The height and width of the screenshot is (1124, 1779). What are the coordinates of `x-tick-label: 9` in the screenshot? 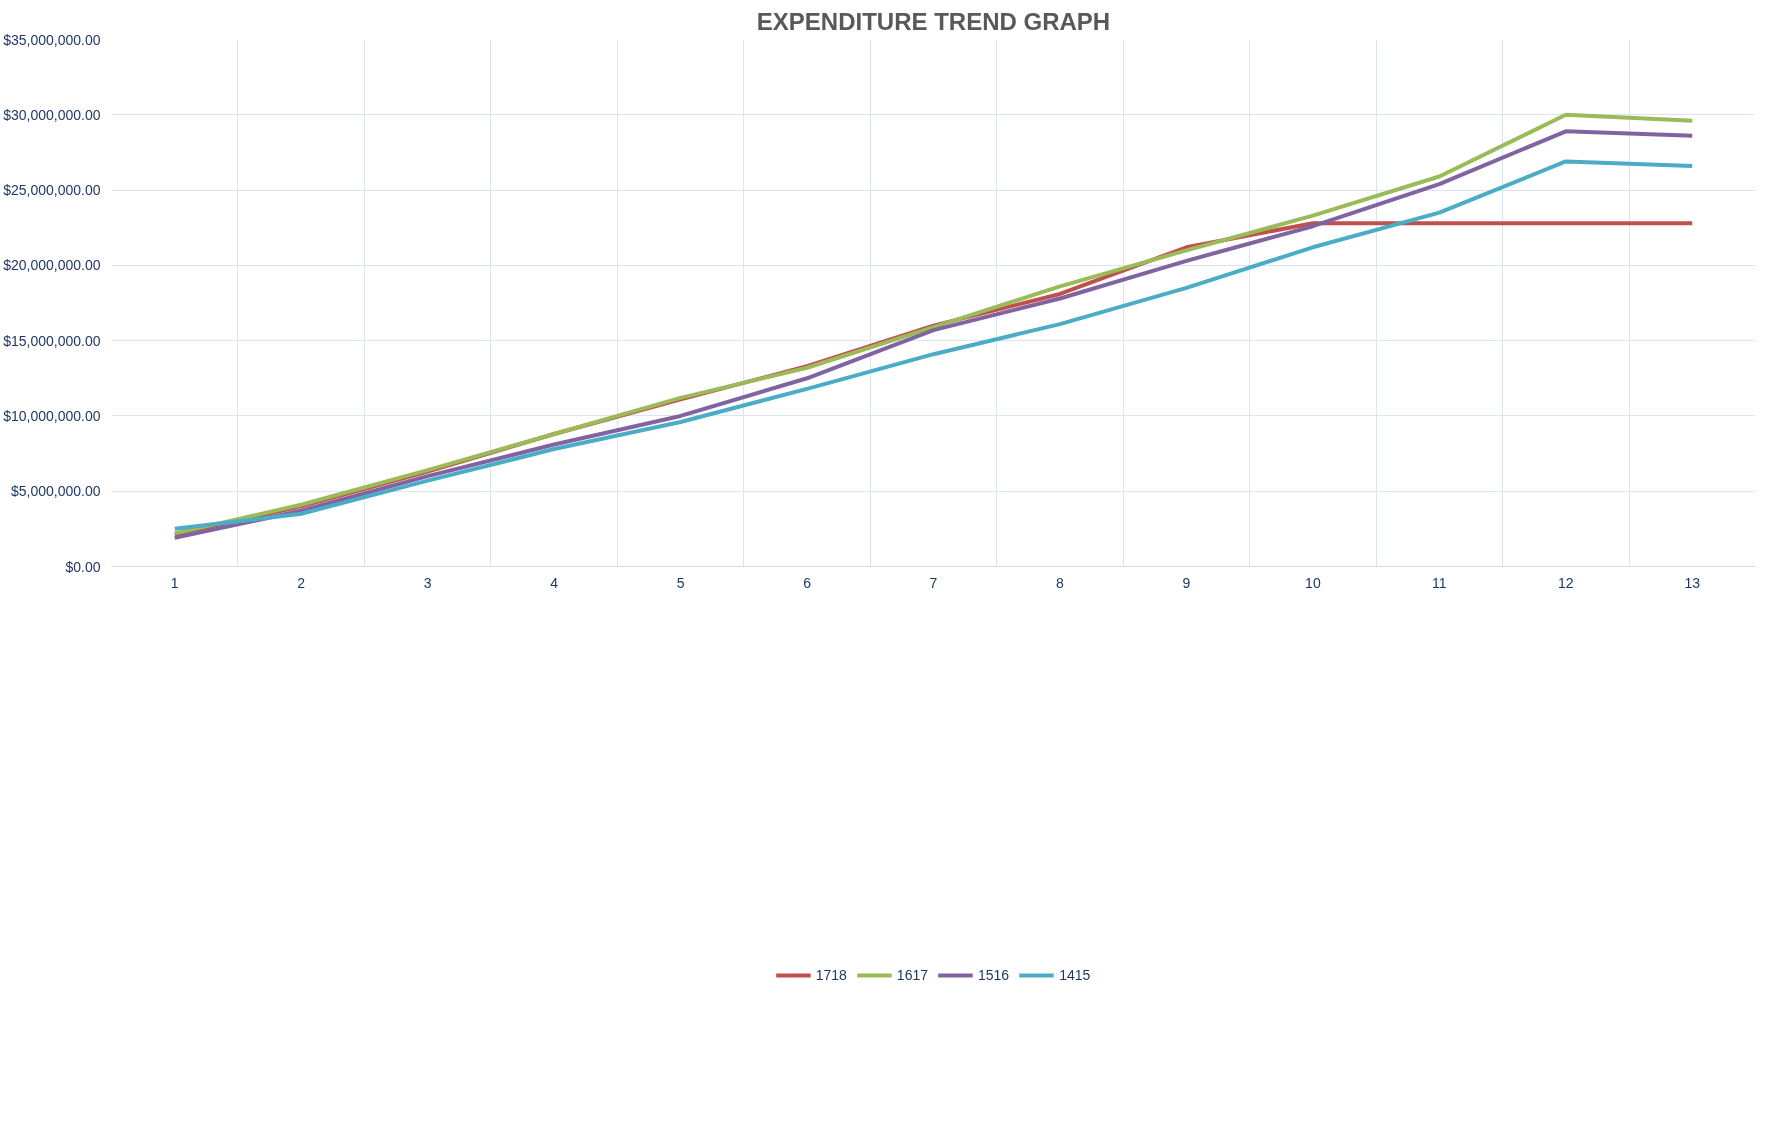 It's located at (1186, 582).